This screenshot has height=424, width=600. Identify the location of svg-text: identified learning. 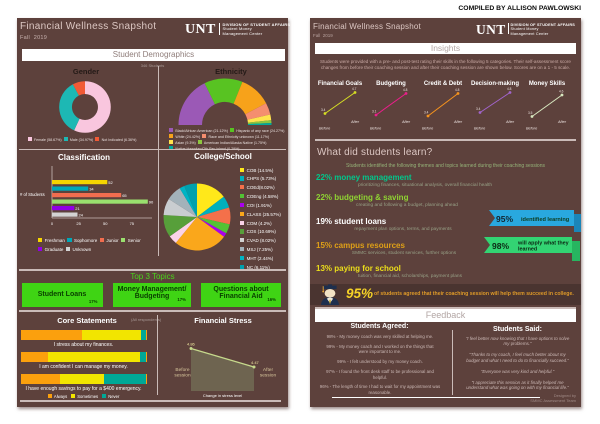
(545, 220).